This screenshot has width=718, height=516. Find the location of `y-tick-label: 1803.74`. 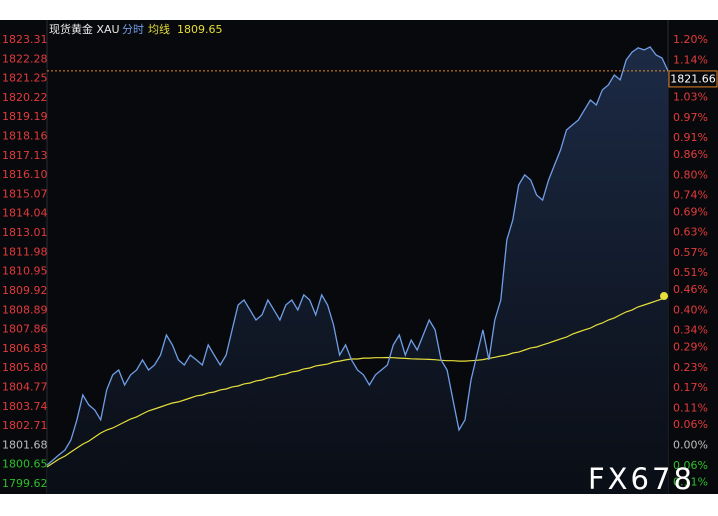

y-tick-label: 1803.74 is located at coordinates (25, 406).